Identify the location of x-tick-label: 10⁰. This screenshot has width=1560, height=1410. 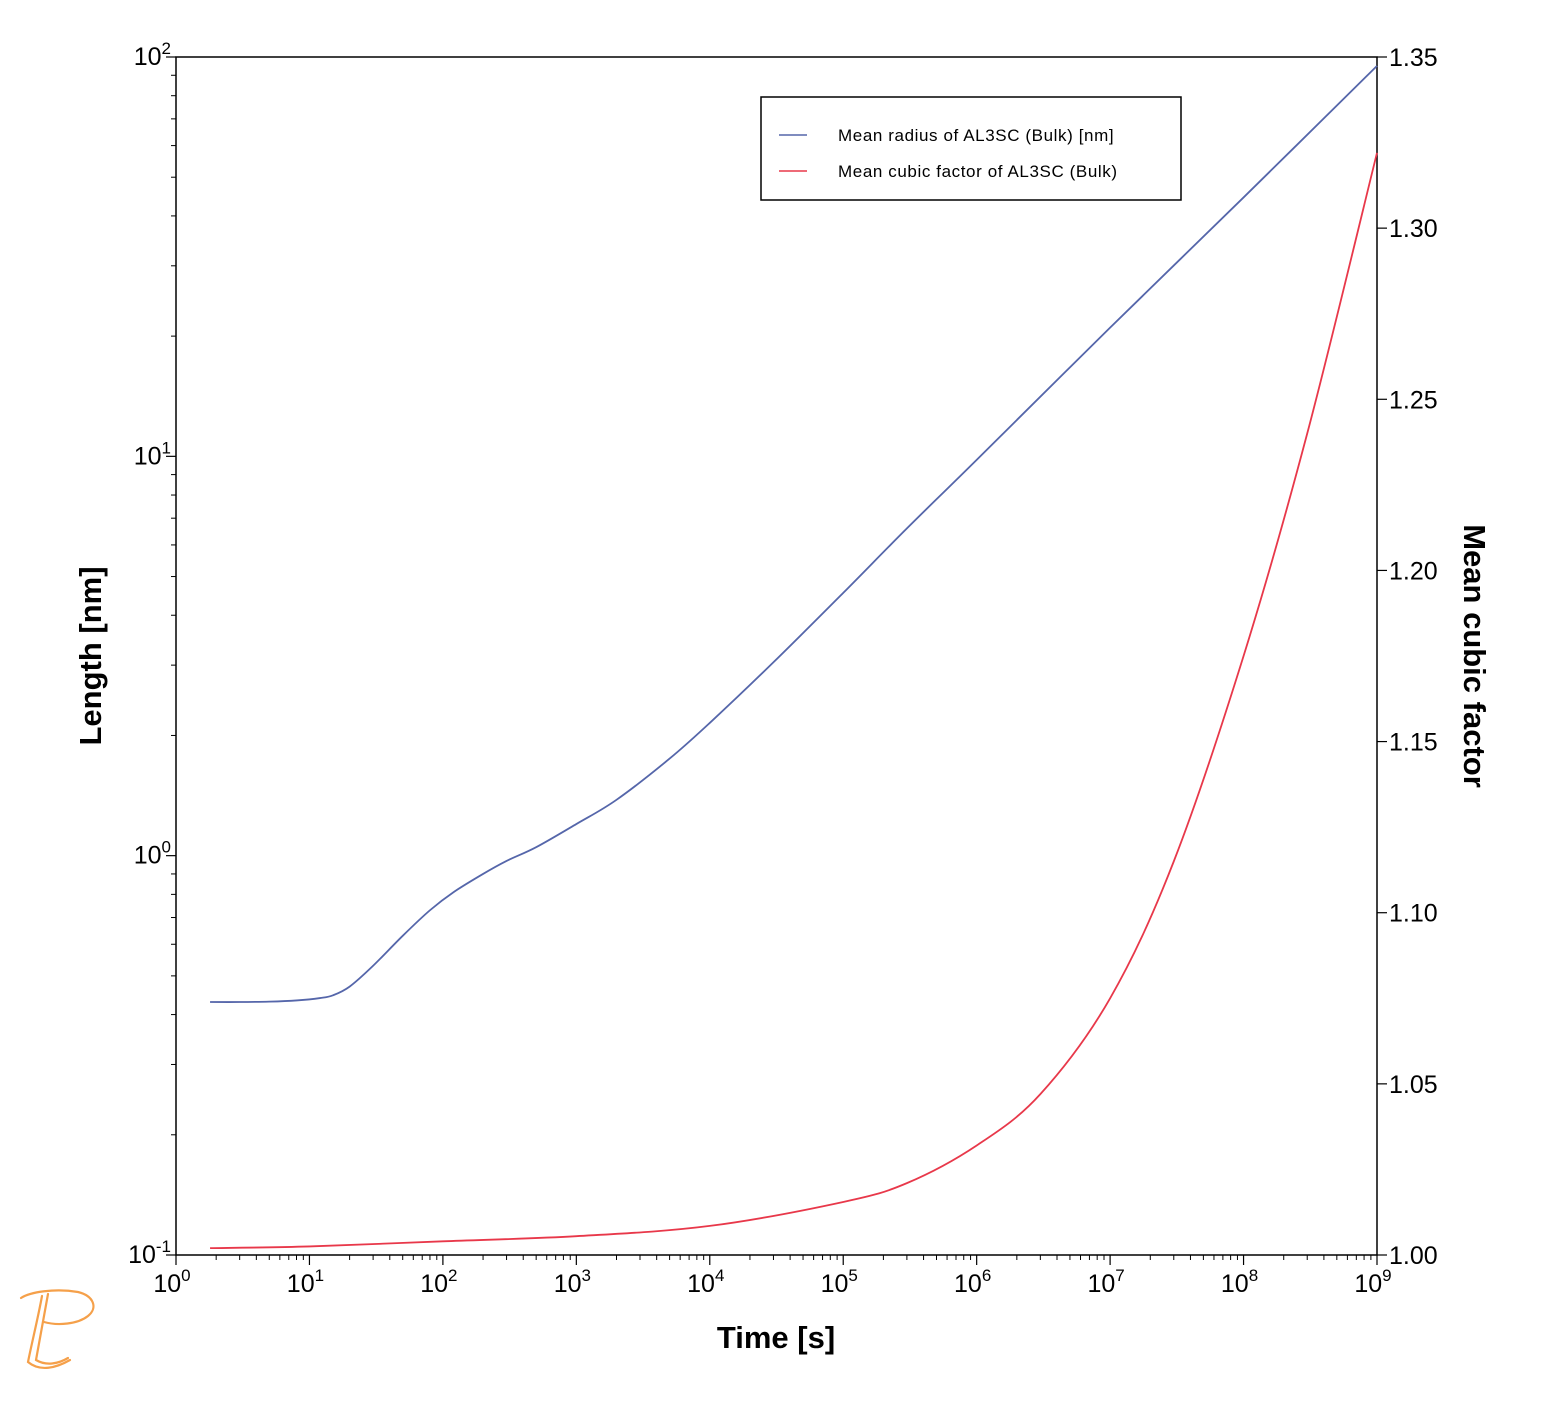
(171, 1282).